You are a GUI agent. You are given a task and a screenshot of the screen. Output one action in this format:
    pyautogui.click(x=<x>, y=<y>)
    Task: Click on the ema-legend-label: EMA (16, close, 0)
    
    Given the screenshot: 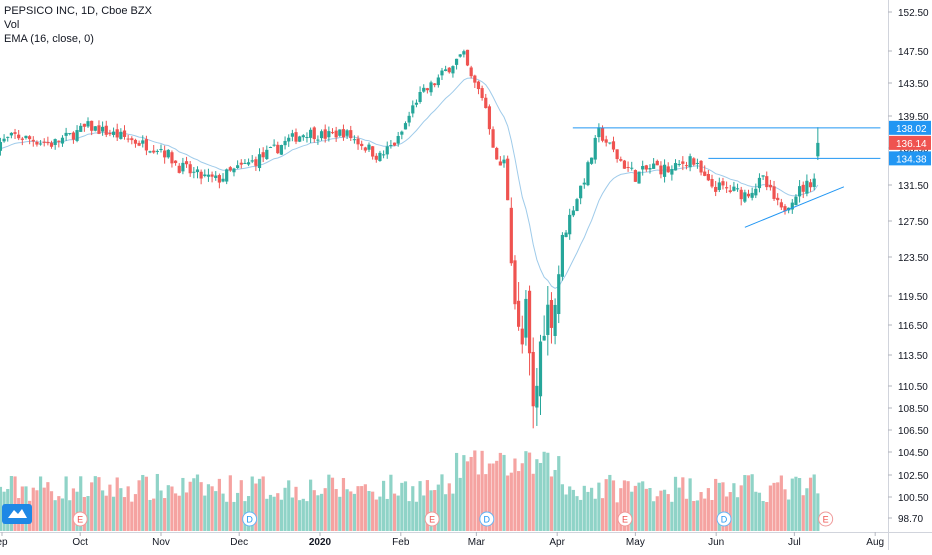 What is the action you would take?
    pyautogui.click(x=49, y=39)
    